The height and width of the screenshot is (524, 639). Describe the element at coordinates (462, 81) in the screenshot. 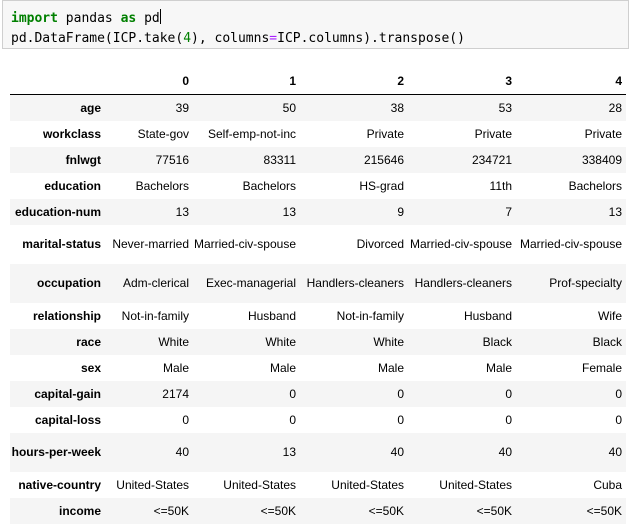

I see `column-header: 3` at that location.